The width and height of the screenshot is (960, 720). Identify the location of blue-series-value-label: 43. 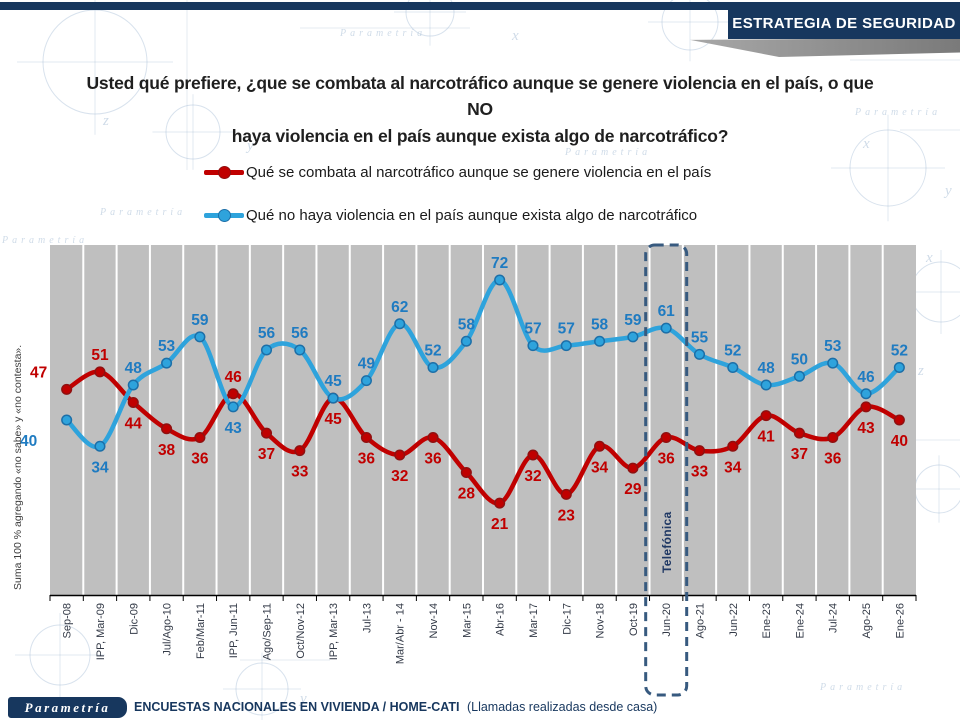
(234, 428).